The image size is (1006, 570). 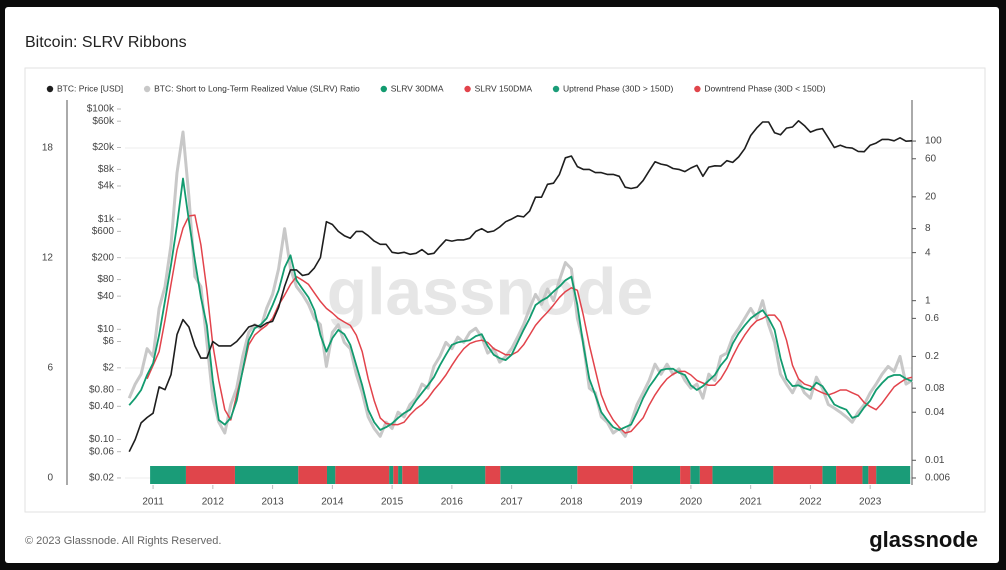 I want to click on y2-tick-label: 0.006, so click(x=937, y=478).